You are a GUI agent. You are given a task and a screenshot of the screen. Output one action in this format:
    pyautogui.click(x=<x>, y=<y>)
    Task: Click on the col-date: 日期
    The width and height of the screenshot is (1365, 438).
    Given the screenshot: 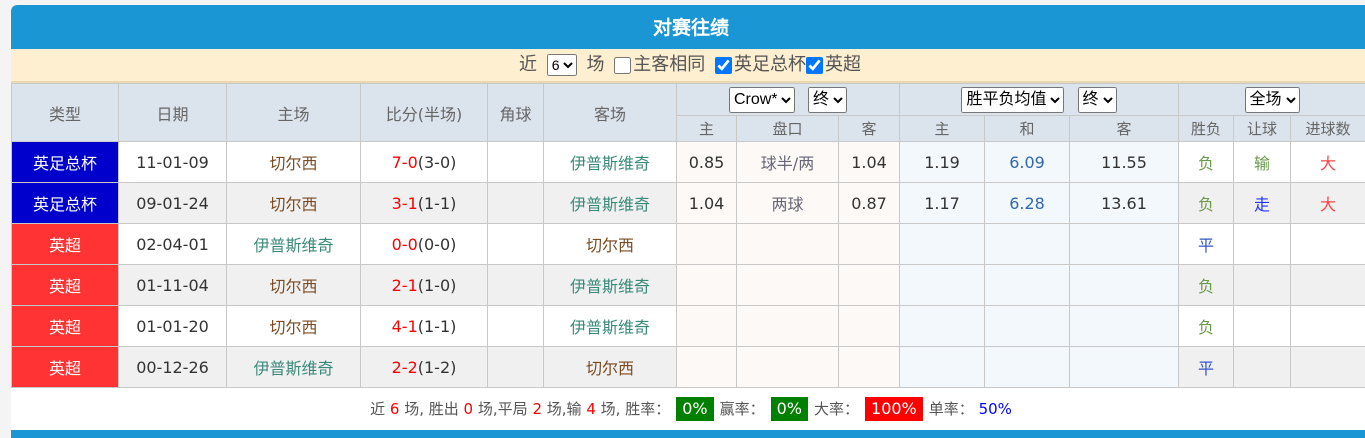 What is the action you would take?
    pyautogui.click(x=172, y=112)
    